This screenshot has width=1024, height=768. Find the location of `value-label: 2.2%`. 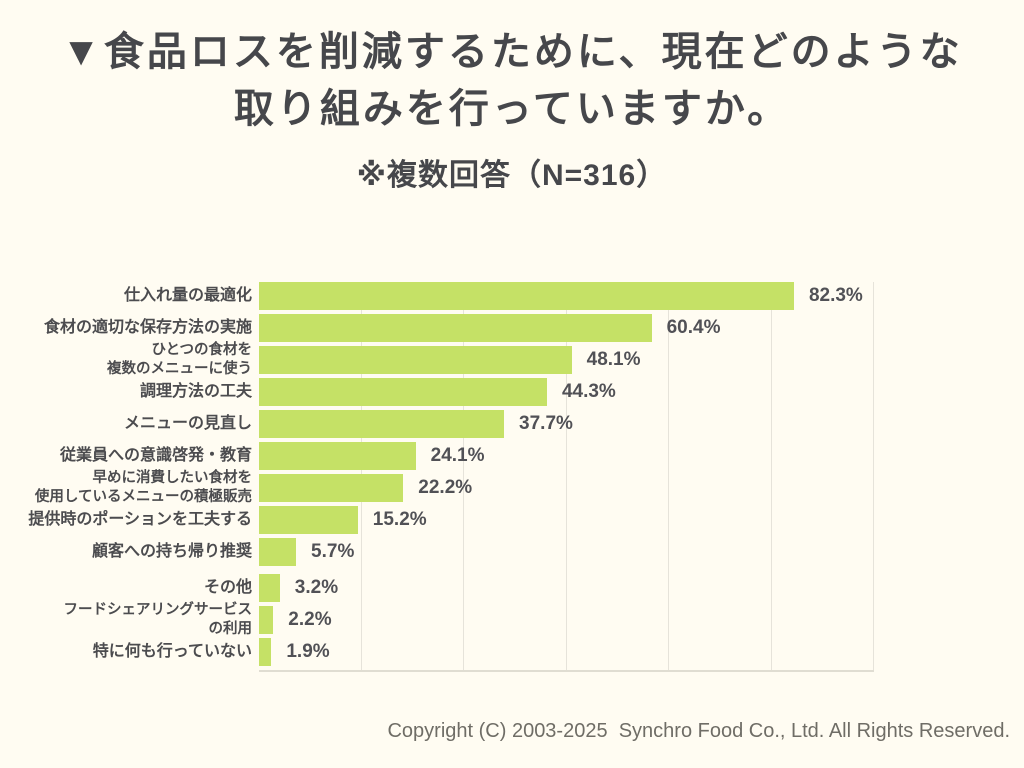

value-label: 2.2% is located at coordinates (310, 619).